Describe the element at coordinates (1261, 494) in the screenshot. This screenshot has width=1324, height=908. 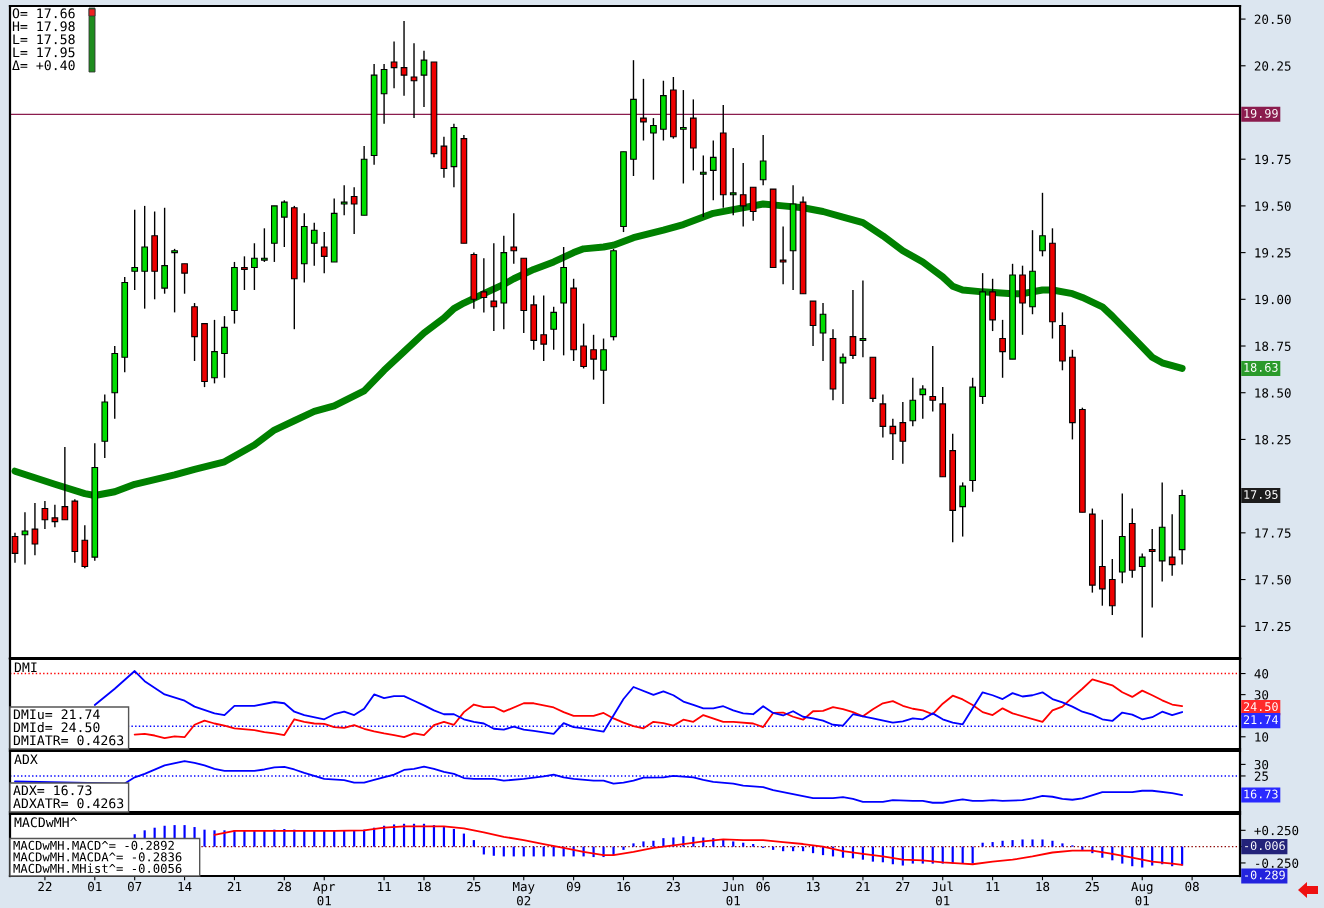
I see `text: 17.95` at that location.